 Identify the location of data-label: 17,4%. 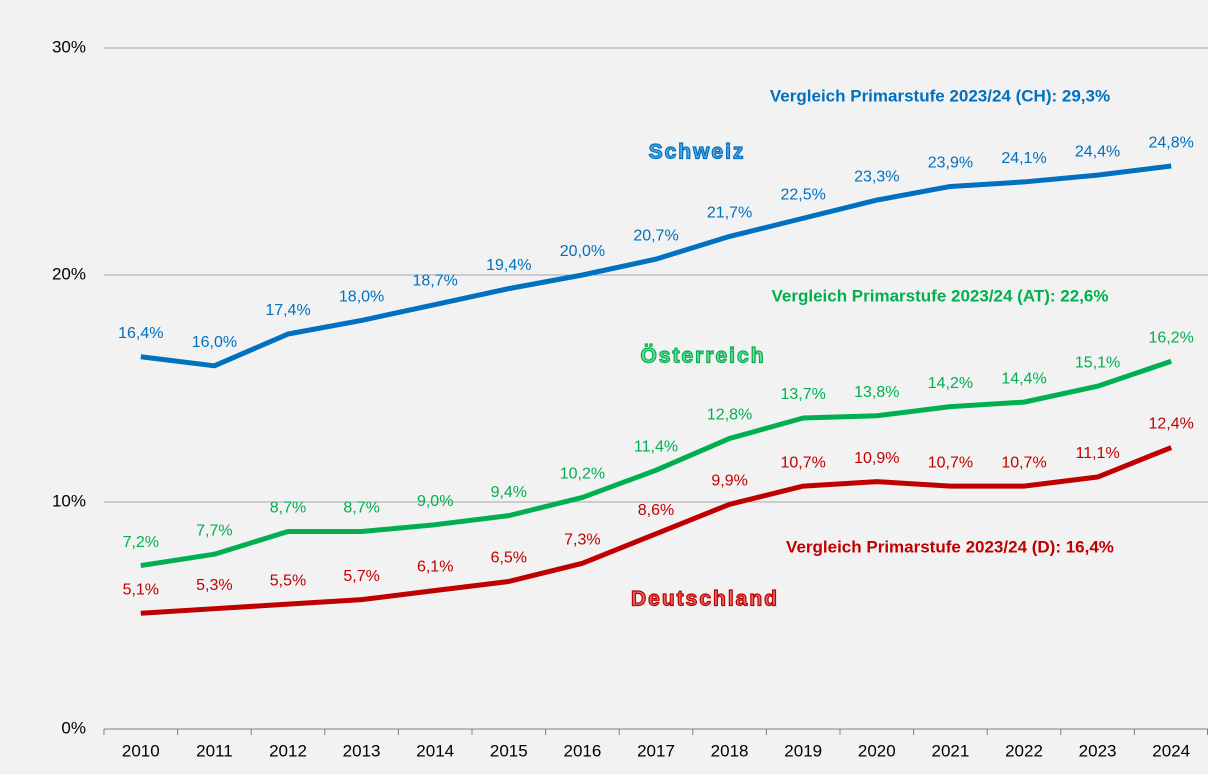
(287, 310).